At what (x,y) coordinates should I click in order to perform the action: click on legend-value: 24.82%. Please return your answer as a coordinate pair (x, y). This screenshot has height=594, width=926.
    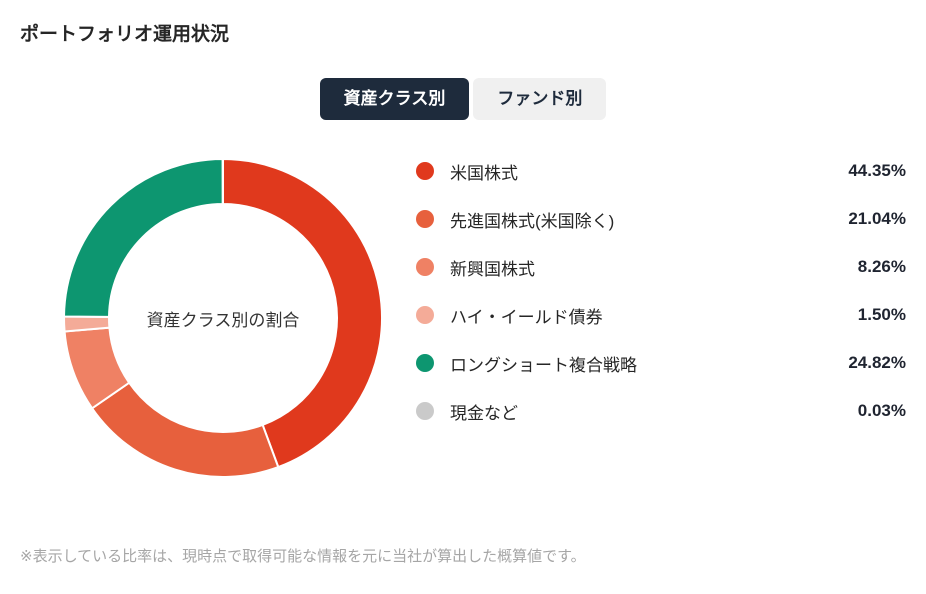
    Looking at the image, I should click on (877, 363).